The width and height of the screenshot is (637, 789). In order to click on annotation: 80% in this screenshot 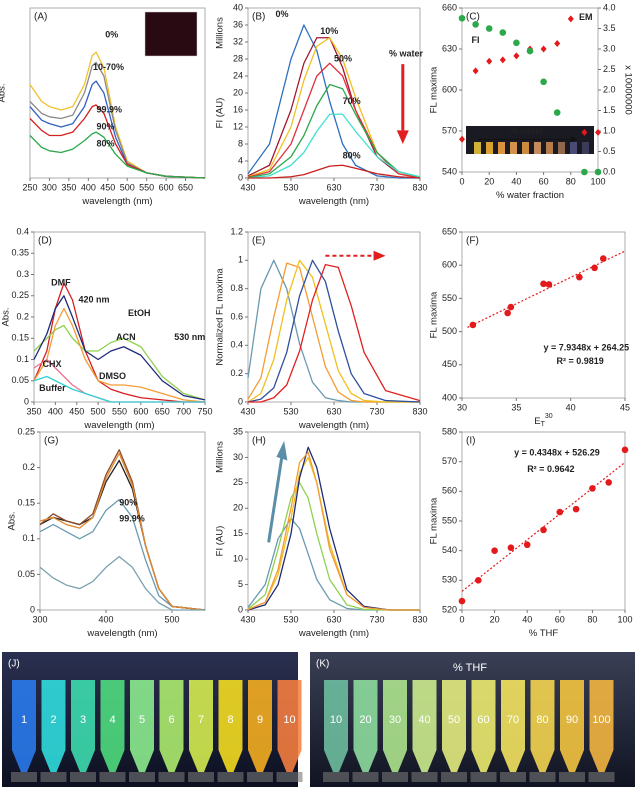, I will do `click(106, 143)`.